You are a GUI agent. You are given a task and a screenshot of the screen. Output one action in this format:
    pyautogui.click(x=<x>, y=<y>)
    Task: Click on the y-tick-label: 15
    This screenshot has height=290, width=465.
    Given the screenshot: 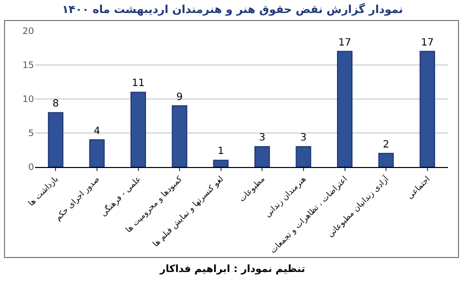 What is the action you would take?
    pyautogui.click(x=28, y=66)
    